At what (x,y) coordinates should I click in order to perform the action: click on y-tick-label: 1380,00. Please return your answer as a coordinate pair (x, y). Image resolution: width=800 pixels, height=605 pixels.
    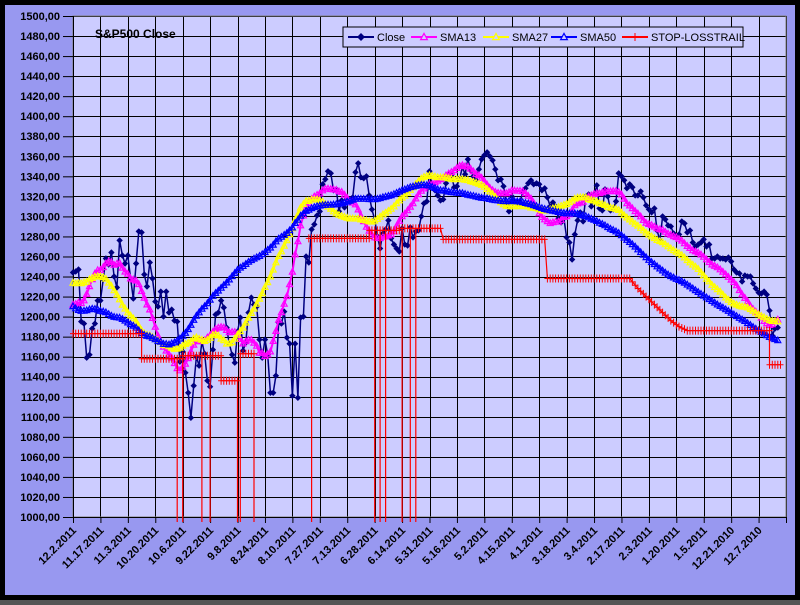
    Looking at the image, I should click on (40, 137).